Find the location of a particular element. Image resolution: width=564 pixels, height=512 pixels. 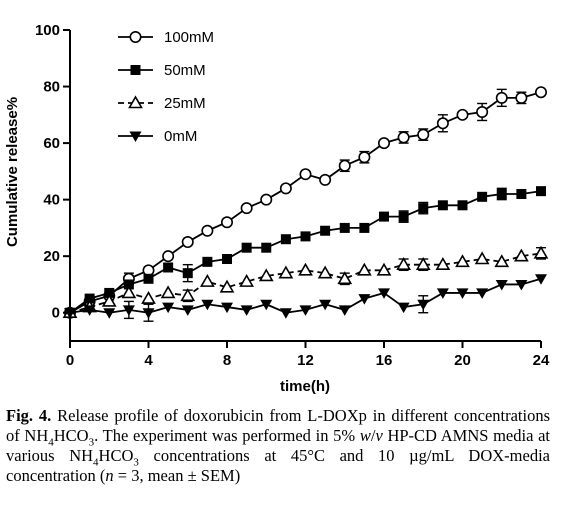

legend-item: 0mM is located at coordinates (157, 136).